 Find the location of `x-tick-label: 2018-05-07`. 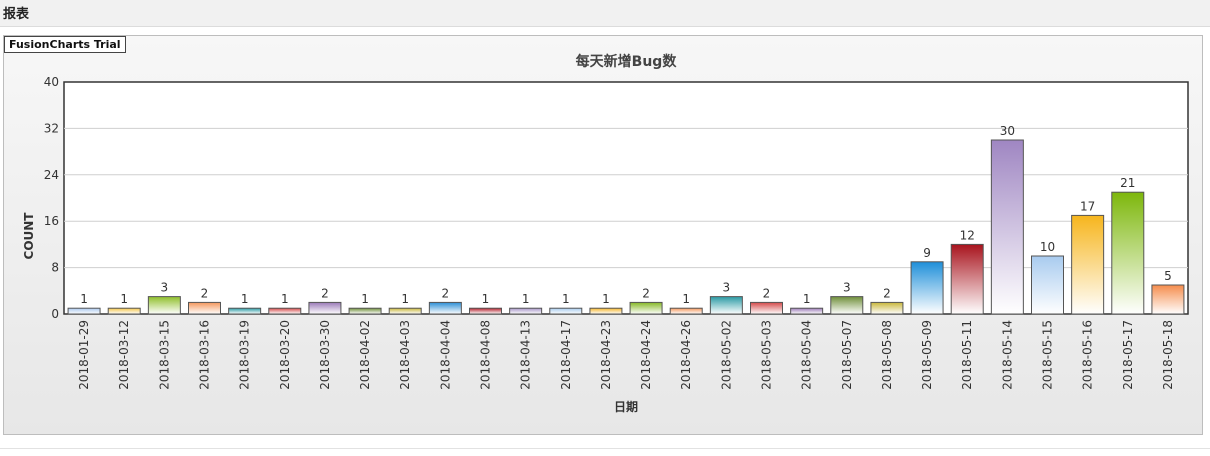

x-tick-label: 2018-05-07 is located at coordinates (847, 355).